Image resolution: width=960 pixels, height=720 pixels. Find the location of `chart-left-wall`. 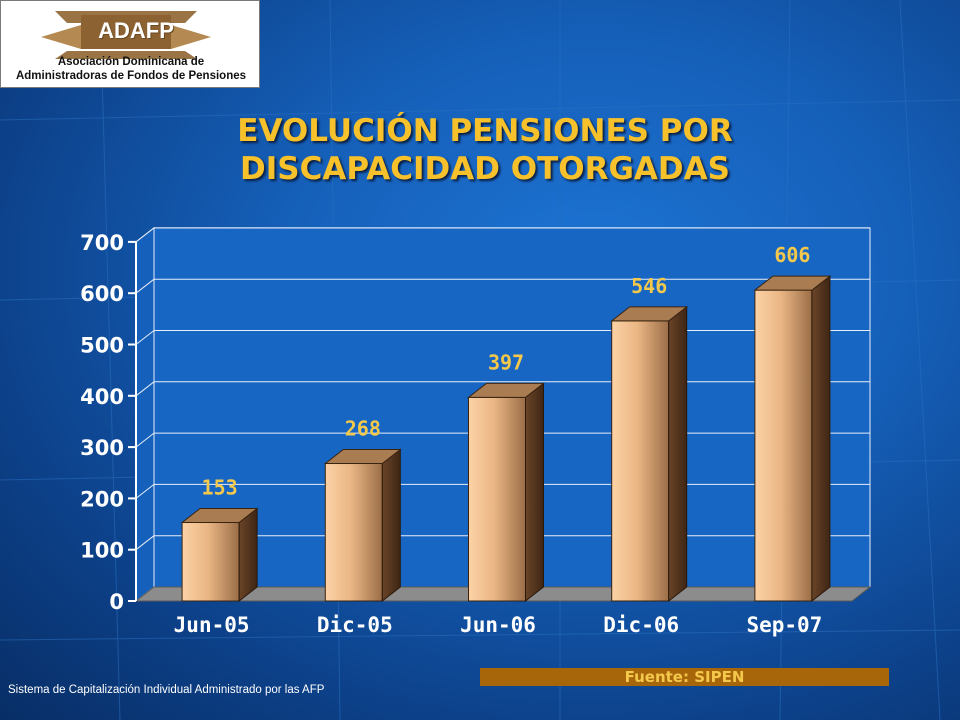

chart-left-wall is located at coordinates (145, 414).